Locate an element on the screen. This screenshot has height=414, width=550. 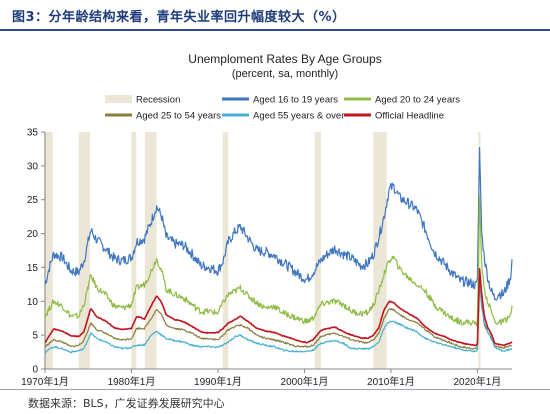
x-tick-label: 1990年1月 is located at coordinates (218, 381).